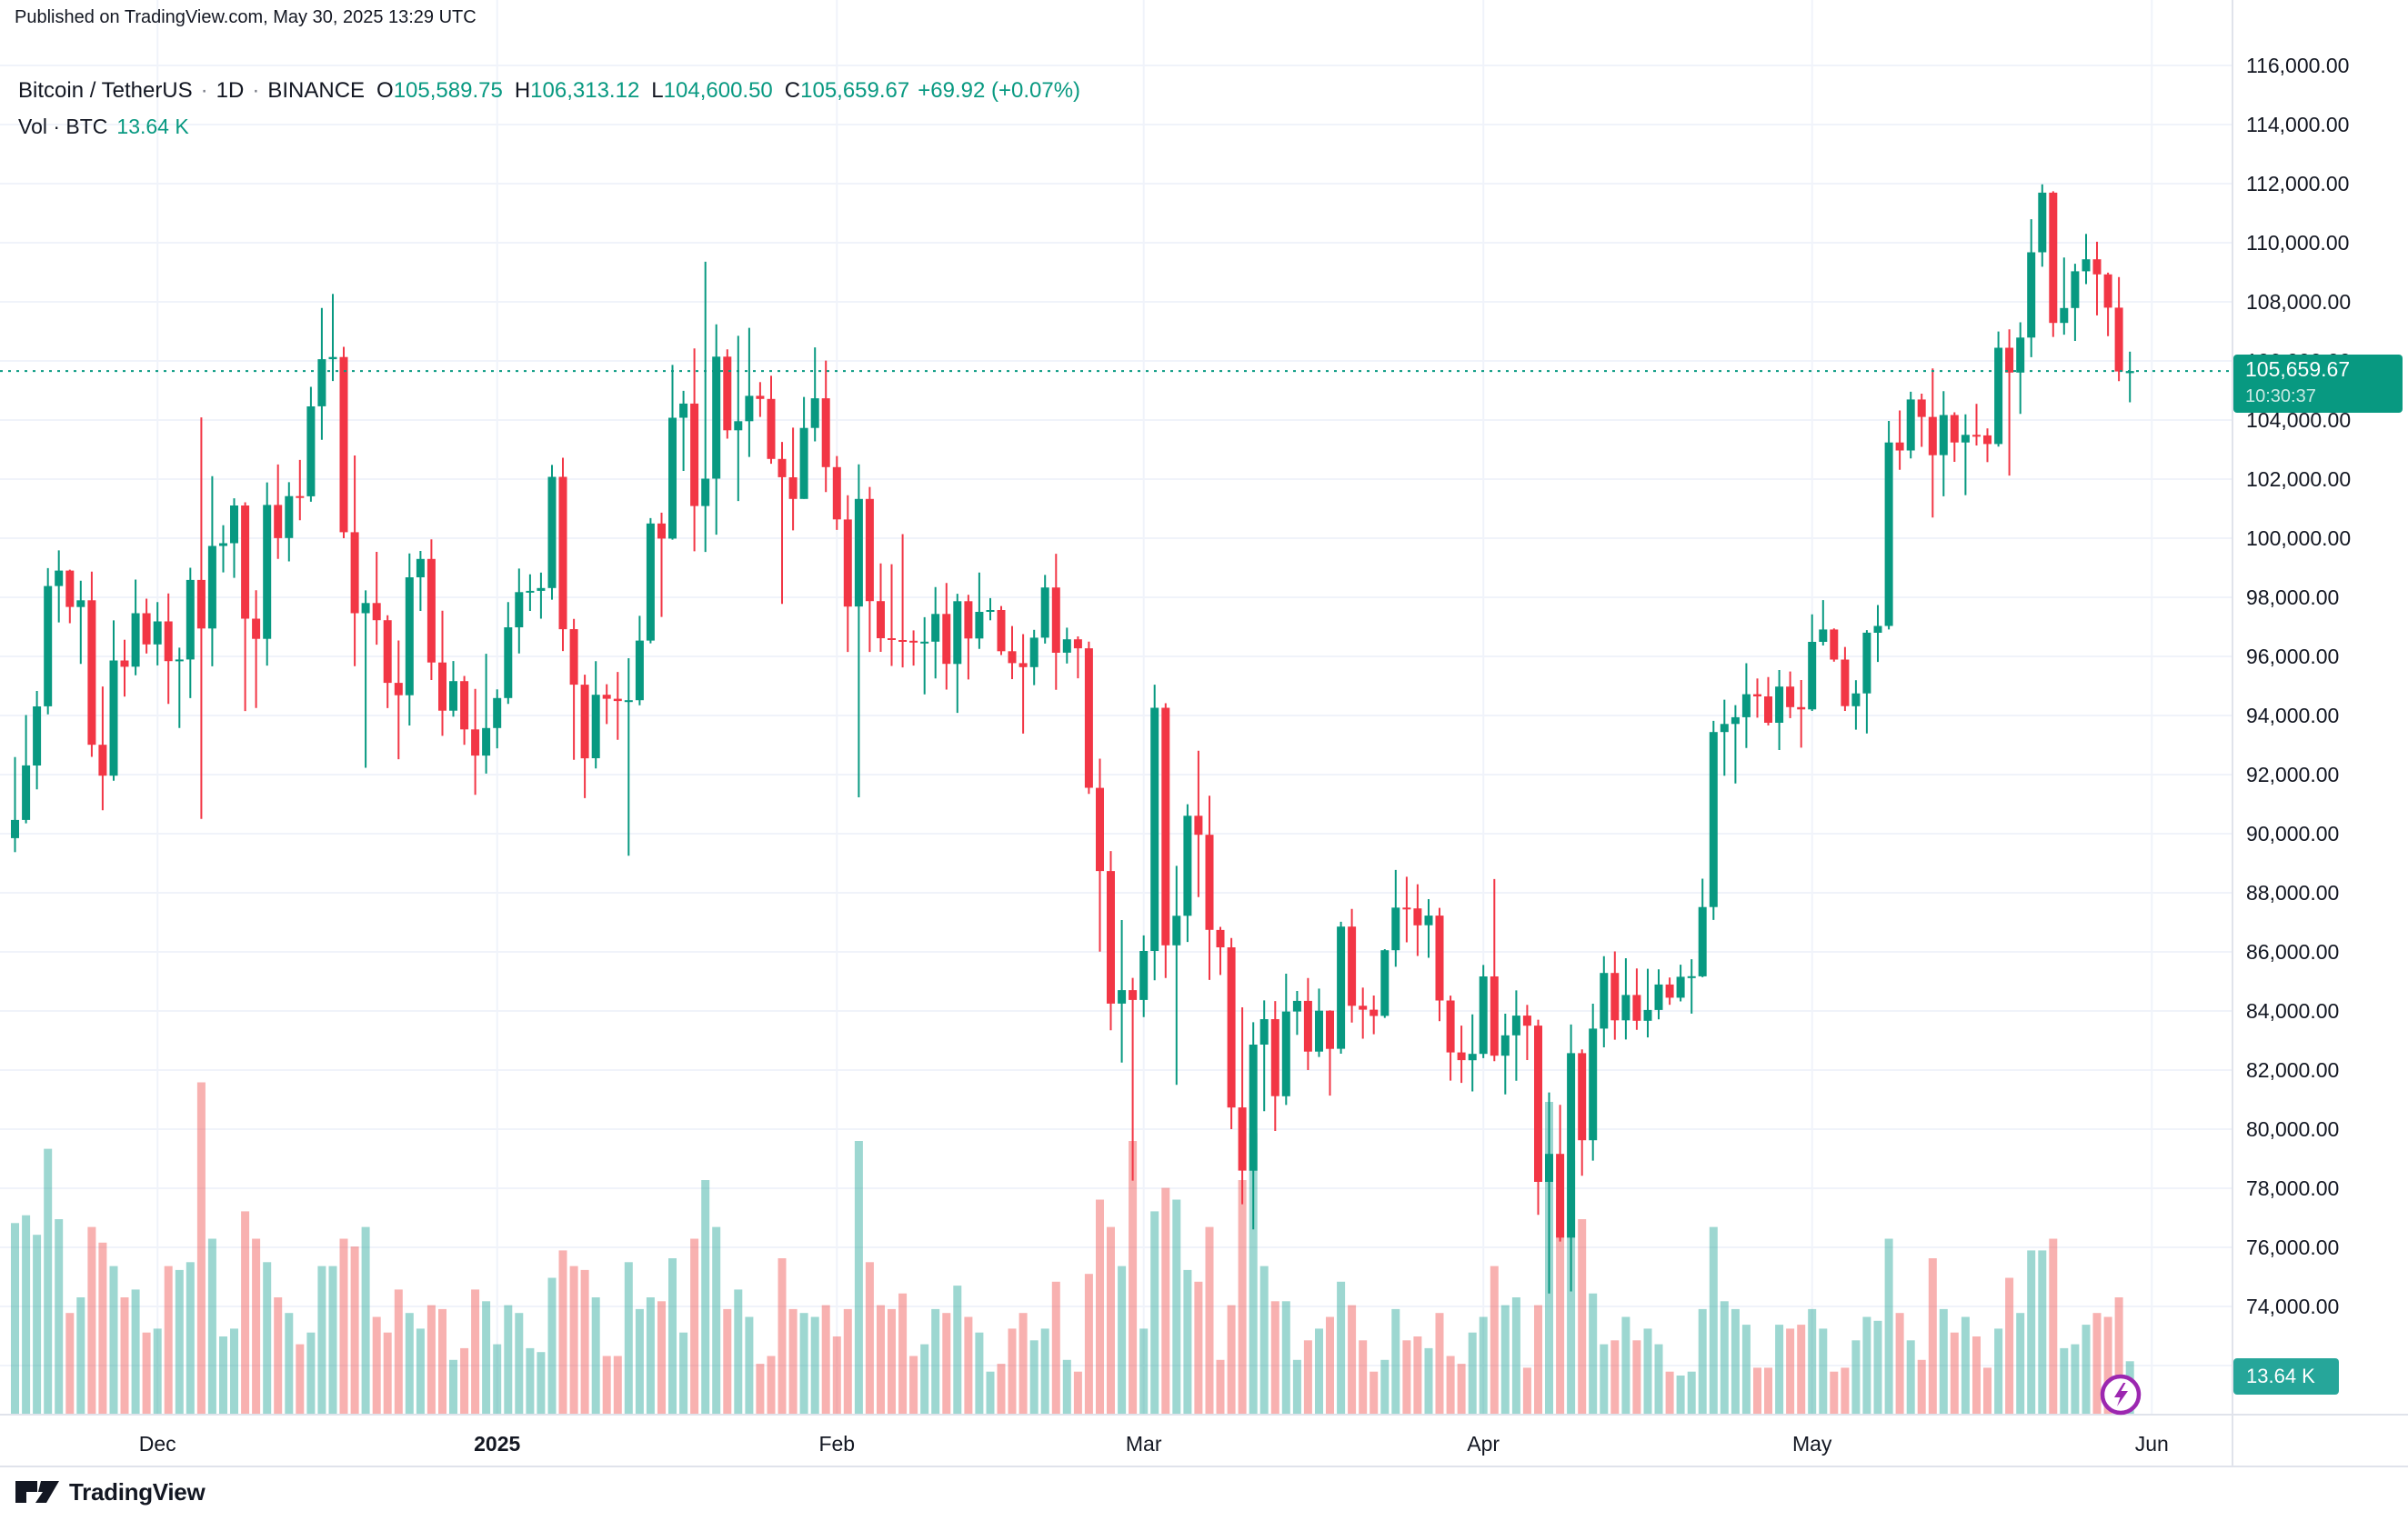 This screenshot has height=1531, width=2408. I want to click on price-axis-tick: 112,000.00, so click(2297, 183).